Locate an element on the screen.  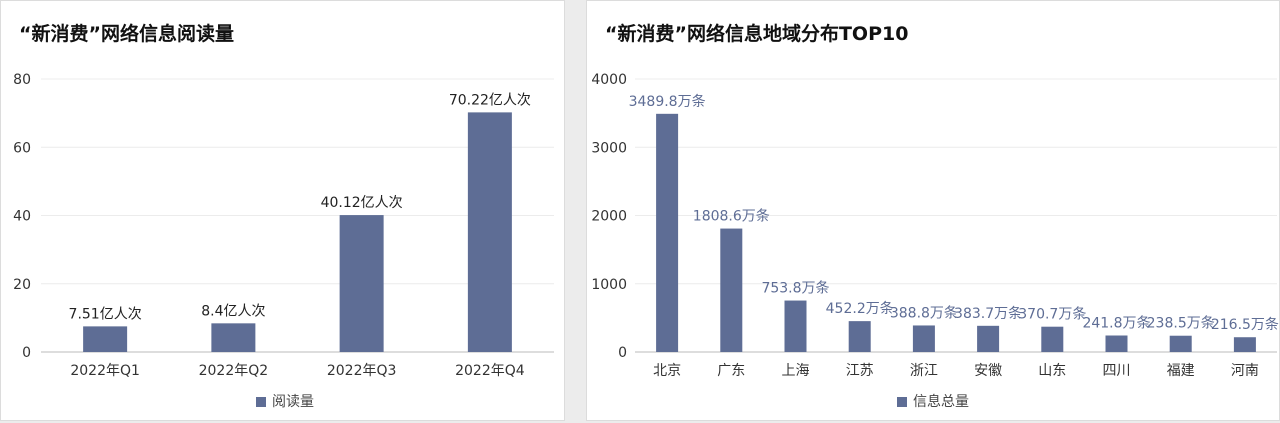
x-tick-label: 2022年Q2 is located at coordinates (234, 371).